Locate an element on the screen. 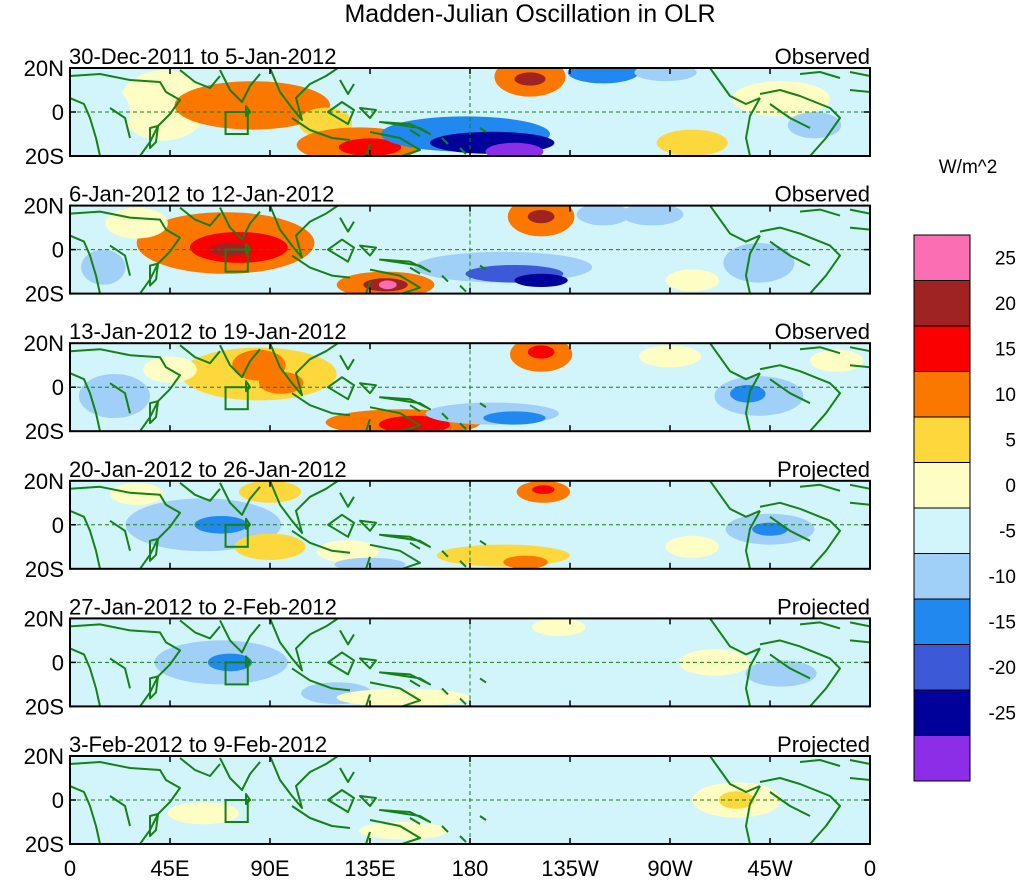 The image size is (1021, 887). panel-period: 3-Feb-2012 to 9-Feb-2012 is located at coordinates (198, 744).